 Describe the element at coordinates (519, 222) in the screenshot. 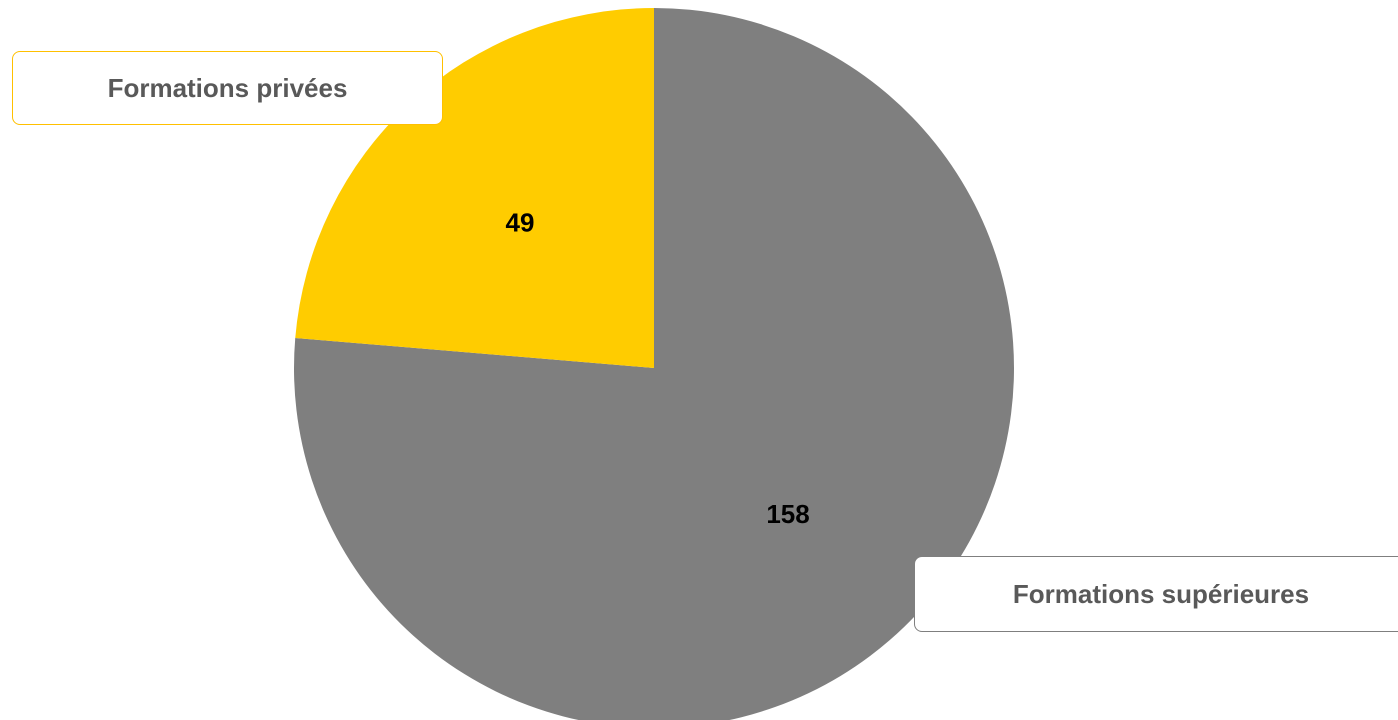

I see `slice-value-formations-privees: 49` at that location.